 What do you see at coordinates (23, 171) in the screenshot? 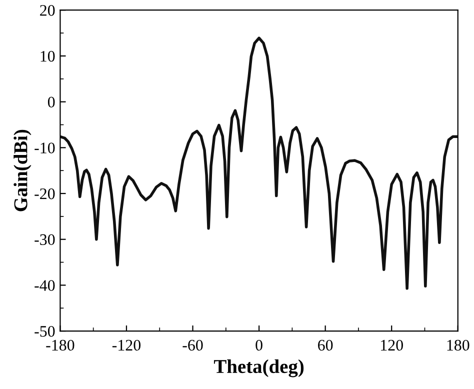
I see `y-axis-title: Gain(dBi)` at bounding box center [23, 171].